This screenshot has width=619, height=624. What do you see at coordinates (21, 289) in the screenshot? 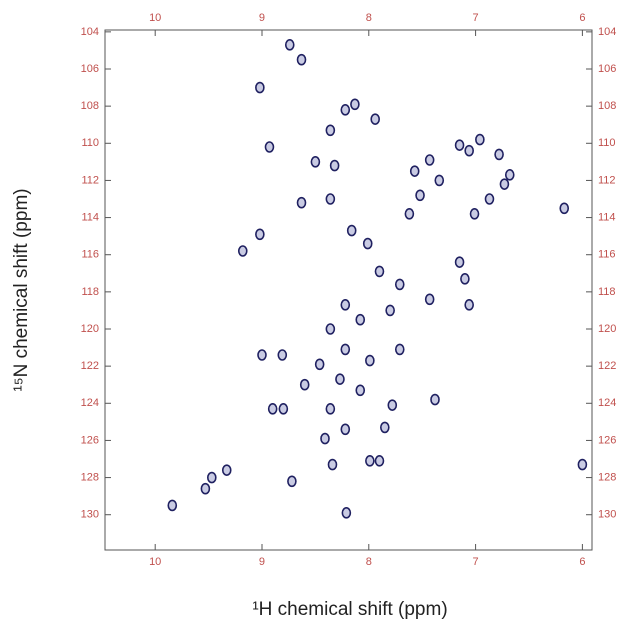
I see `y-axis-label: ¹⁵N chemical shift (ppm)` at bounding box center [21, 289].